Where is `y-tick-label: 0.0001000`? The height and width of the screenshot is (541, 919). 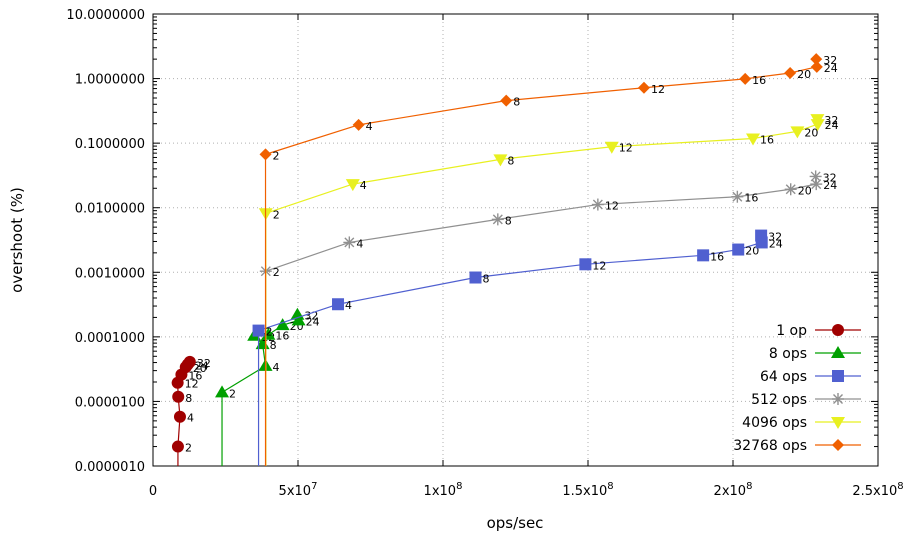
y-tick-label: 0.0001000 is located at coordinates (110, 338).